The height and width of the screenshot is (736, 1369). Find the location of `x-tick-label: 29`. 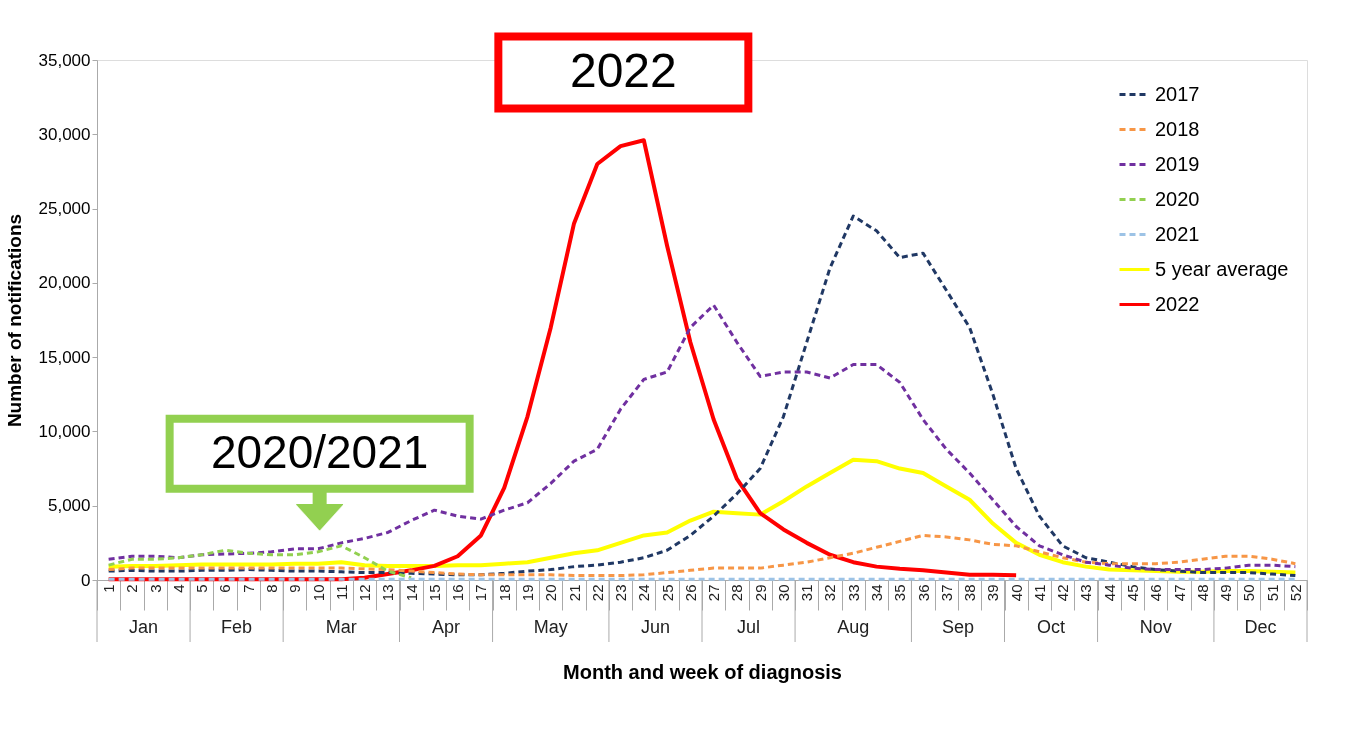

x-tick-label: 29 is located at coordinates (760, 593).